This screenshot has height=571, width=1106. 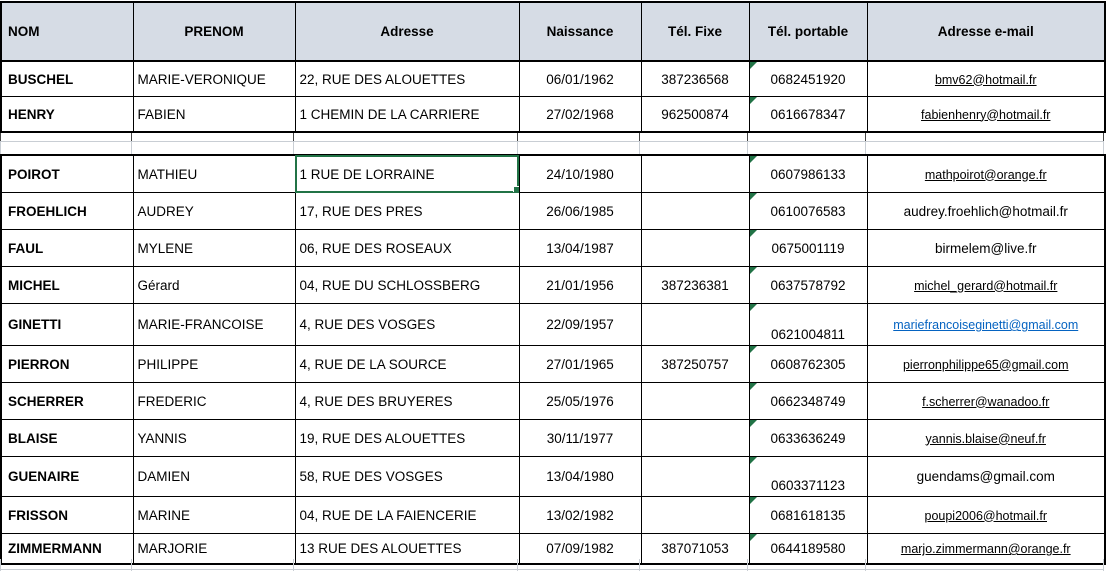 I want to click on cell-prenom: Gérard, so click(x=214, y=285).